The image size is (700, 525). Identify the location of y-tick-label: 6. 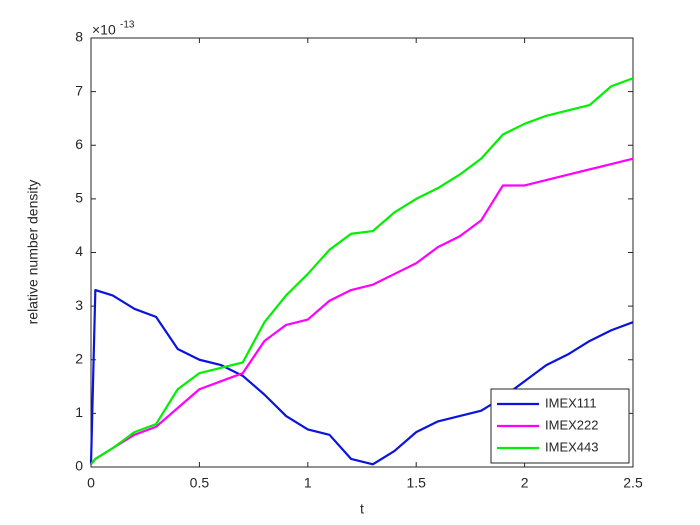
(79, 144).